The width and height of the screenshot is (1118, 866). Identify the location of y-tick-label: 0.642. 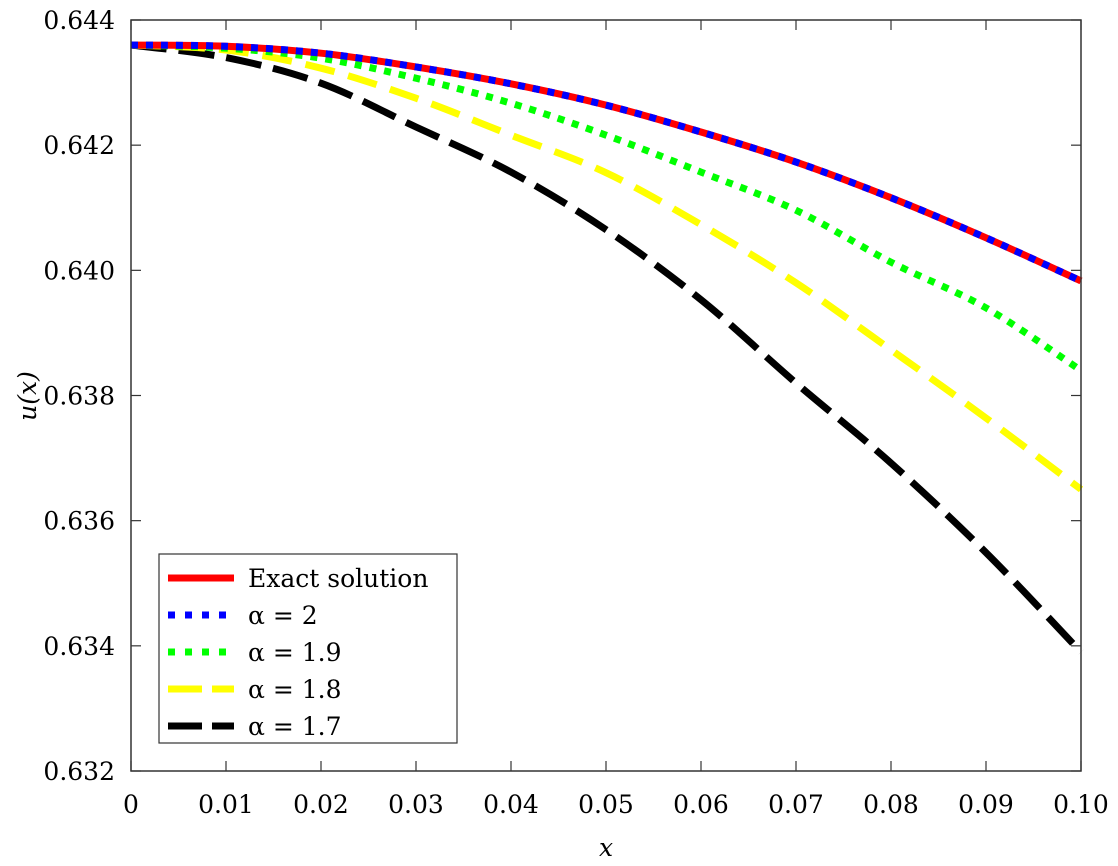
(79, 145).